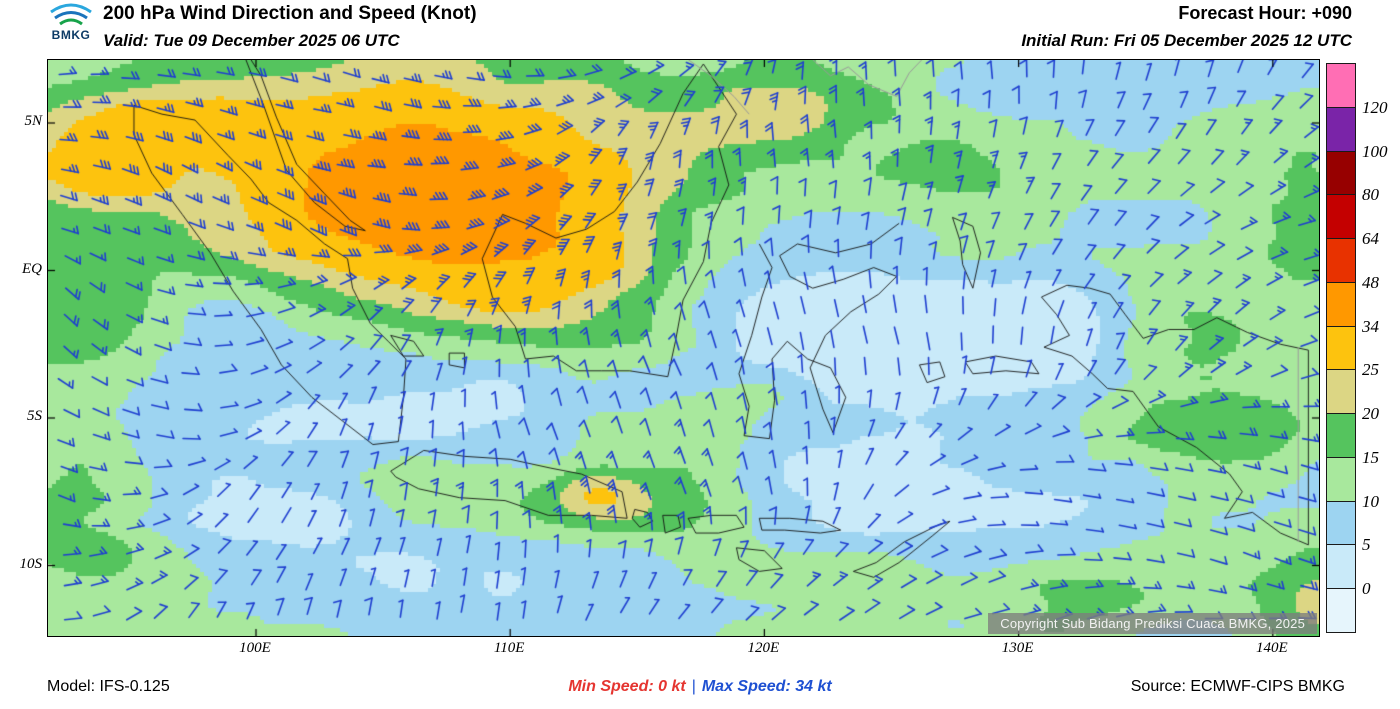 This screenshot has height=709, width=1400. Describe the element at coordinates (251, 40) in the screenshot. I see `valid-time: Valid: Tue 09 December 2025 06 UTC` at that location.